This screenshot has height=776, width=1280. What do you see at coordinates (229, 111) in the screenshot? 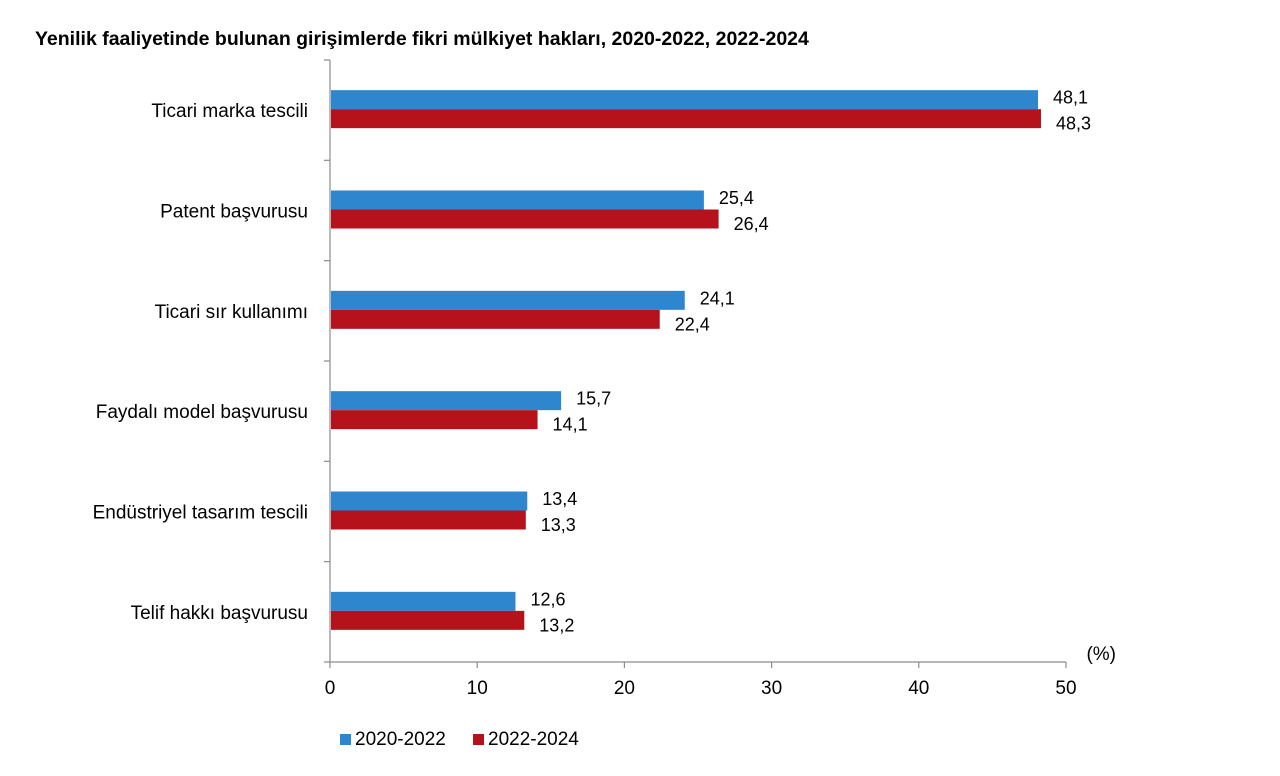
I see `category-label: Ticari marka tescili` at bounding box center [229, 111].